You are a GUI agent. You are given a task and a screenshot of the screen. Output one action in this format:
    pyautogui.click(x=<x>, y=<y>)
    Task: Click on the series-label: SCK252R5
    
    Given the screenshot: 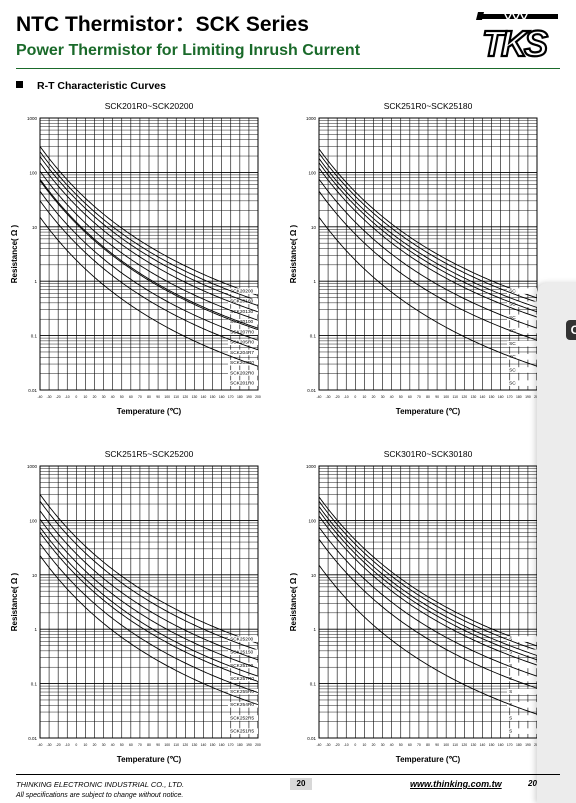 What is the action you would take?
    pyautogui.click(x=242, y=718)
    